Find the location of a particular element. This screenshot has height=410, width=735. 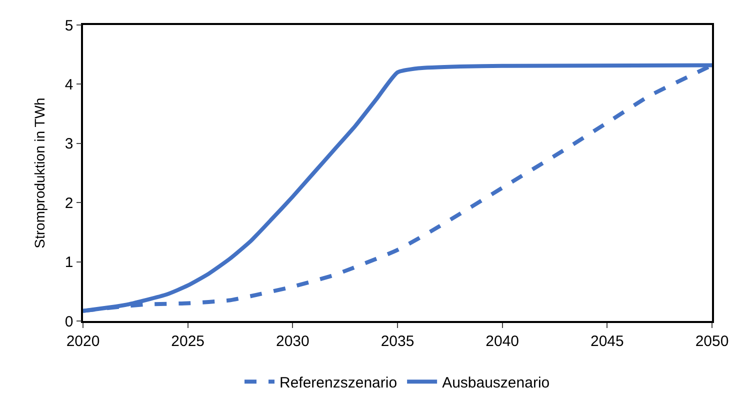

legend-label: Ausbauszenario is located at coordinates (496, 383).